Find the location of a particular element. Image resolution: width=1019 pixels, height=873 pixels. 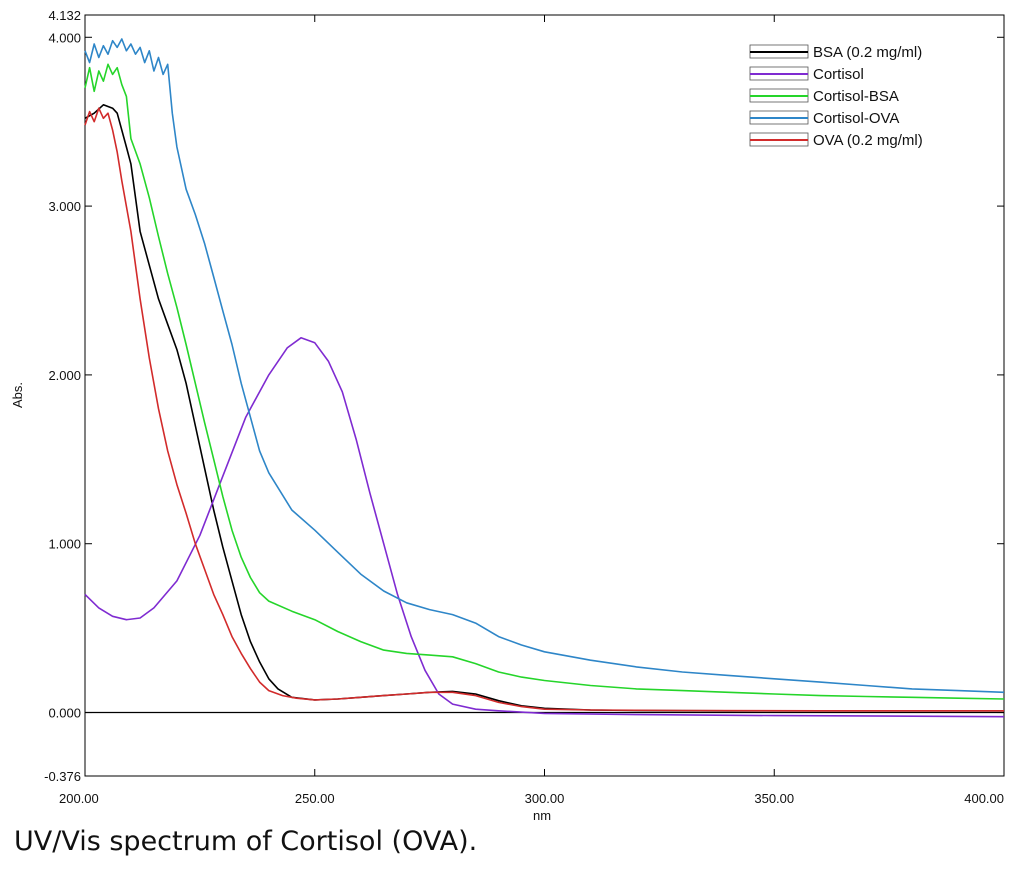

legend-label: Cortisol-BSA is located at coordinates (856, 96).